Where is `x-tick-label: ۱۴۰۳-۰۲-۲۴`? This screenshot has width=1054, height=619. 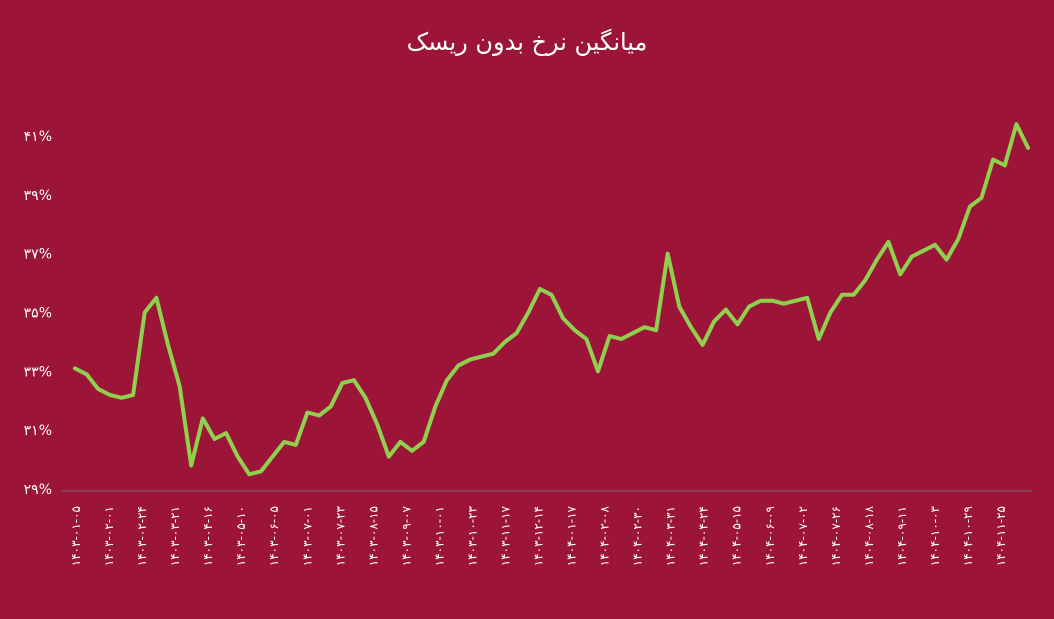 x-tick-label: ۱۴۰۳-۰۲-۲۴ is located at coordinates (142, 536).